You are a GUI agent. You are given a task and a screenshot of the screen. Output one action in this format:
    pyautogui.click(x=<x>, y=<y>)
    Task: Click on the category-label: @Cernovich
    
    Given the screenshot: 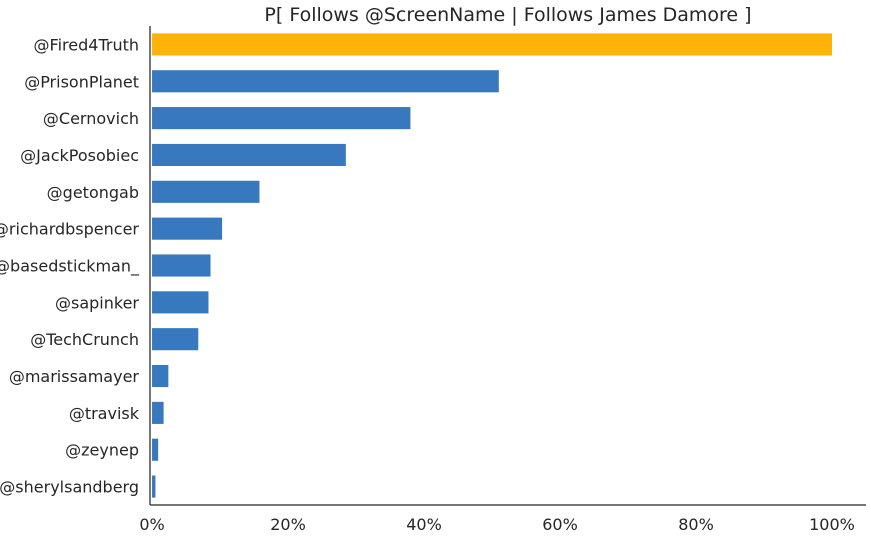 What is the action you would take?
    pyautogui.click(x=91, y=118)
    